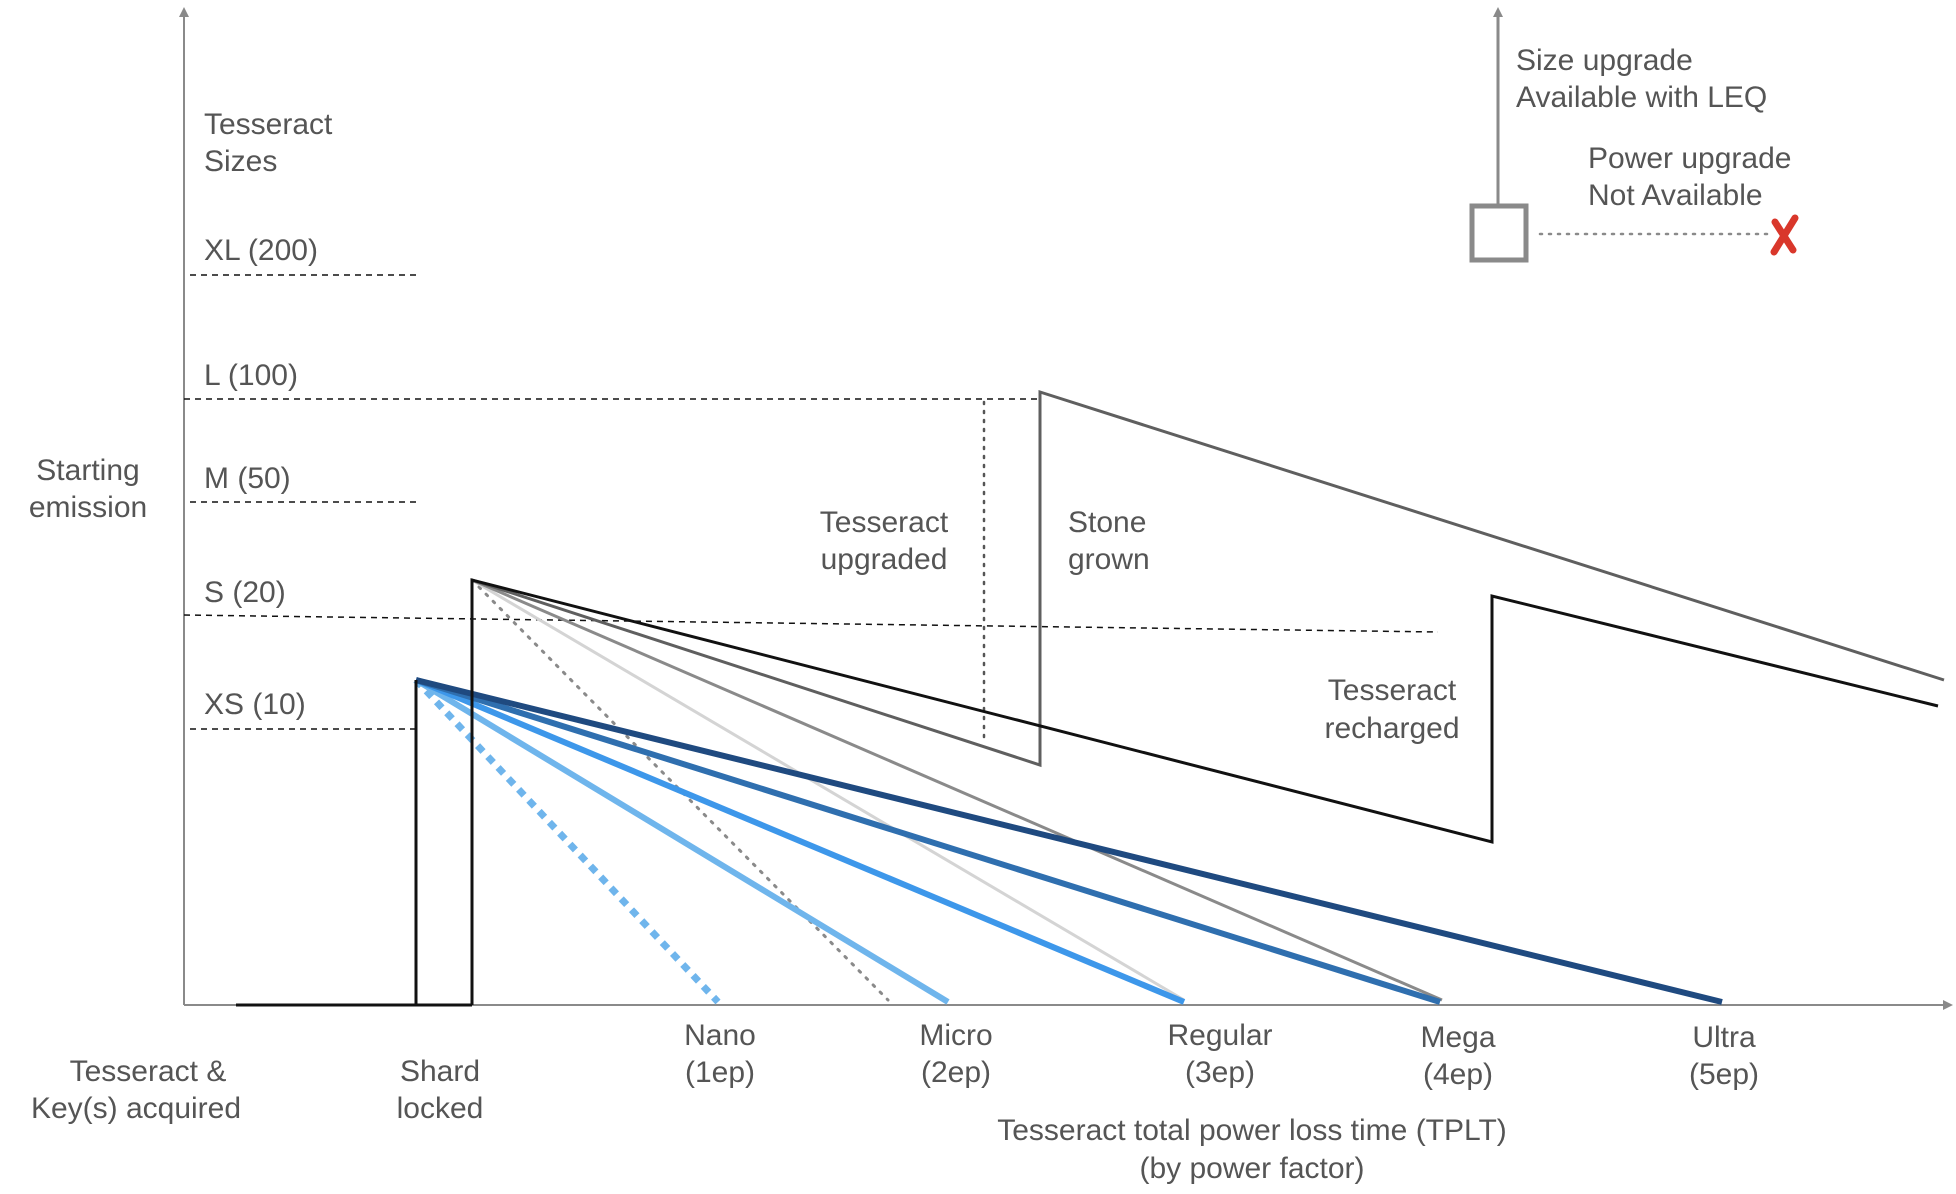 The width and height of the screenshot is (1956, 1194). I want to click on sizes-heading-line2: Sizes, so click(240, 161).